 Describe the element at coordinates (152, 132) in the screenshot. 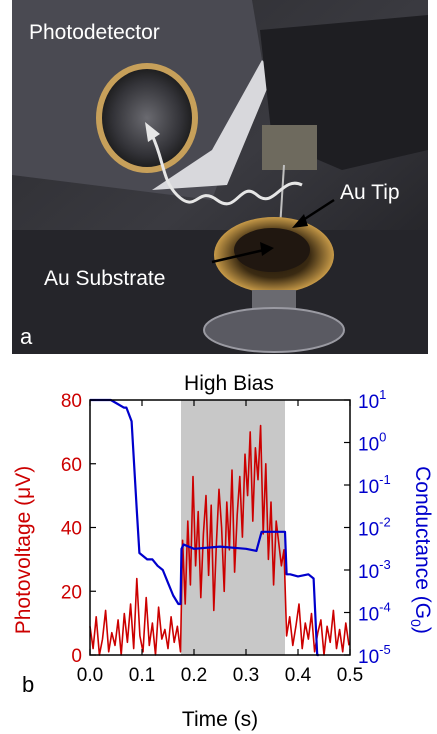

I see `light-wave-arrowhead` at that location.